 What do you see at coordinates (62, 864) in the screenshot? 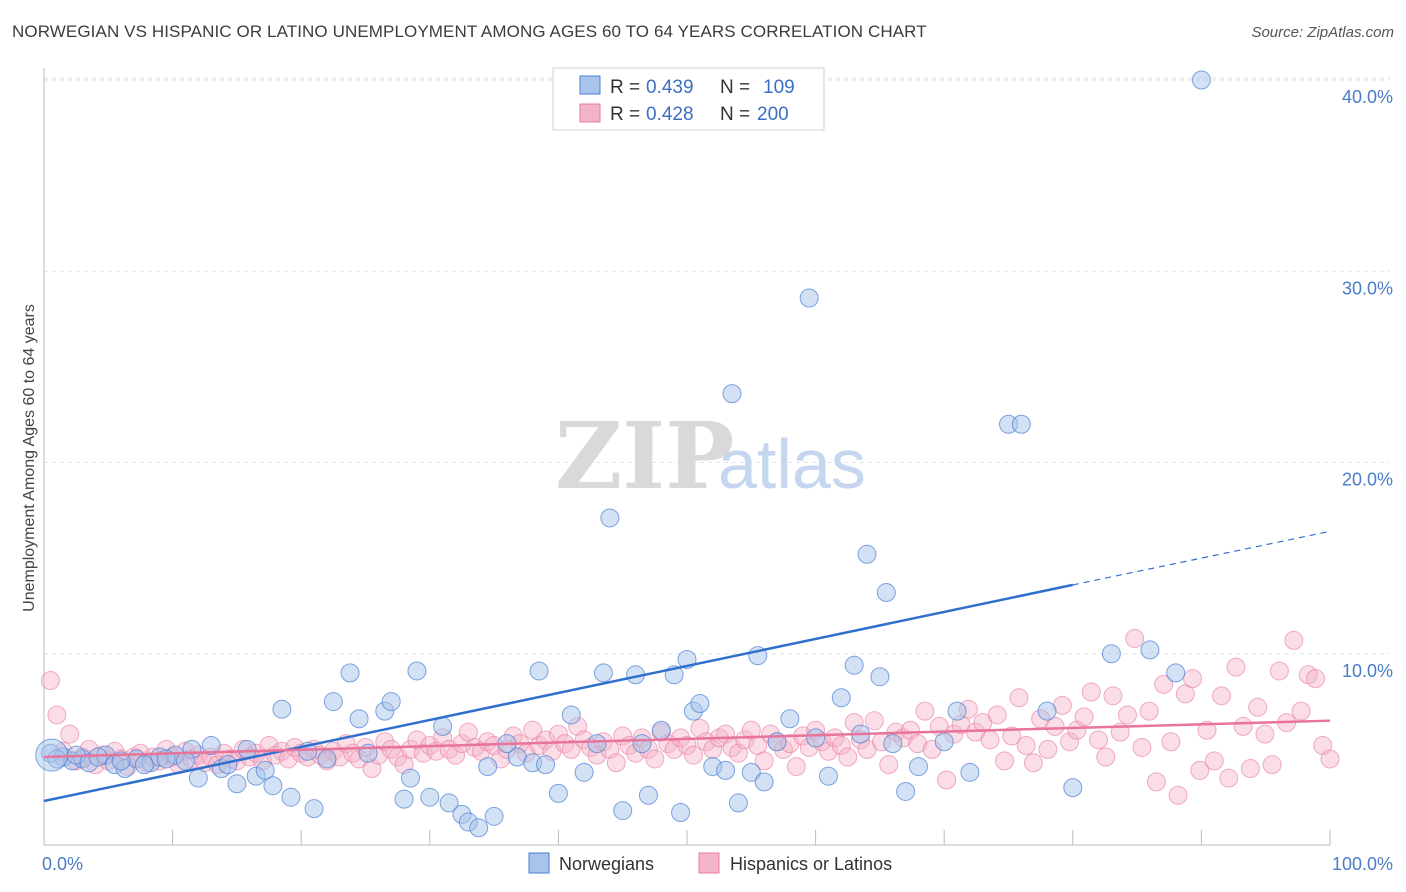
I see `x-tick-label-0: 0.0%` at bounding box center [62, 864].